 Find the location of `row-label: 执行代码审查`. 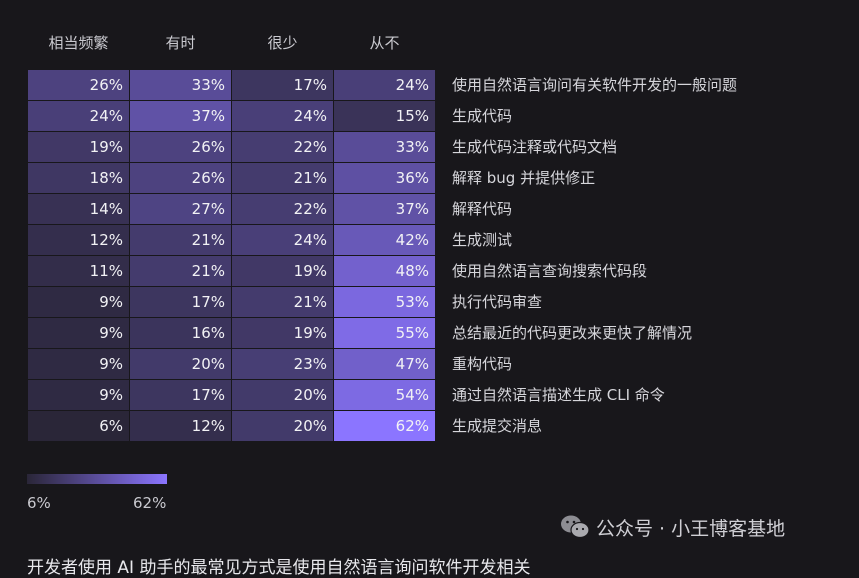

row-label: 执行代码审查 is located at coordinates (497, 302).